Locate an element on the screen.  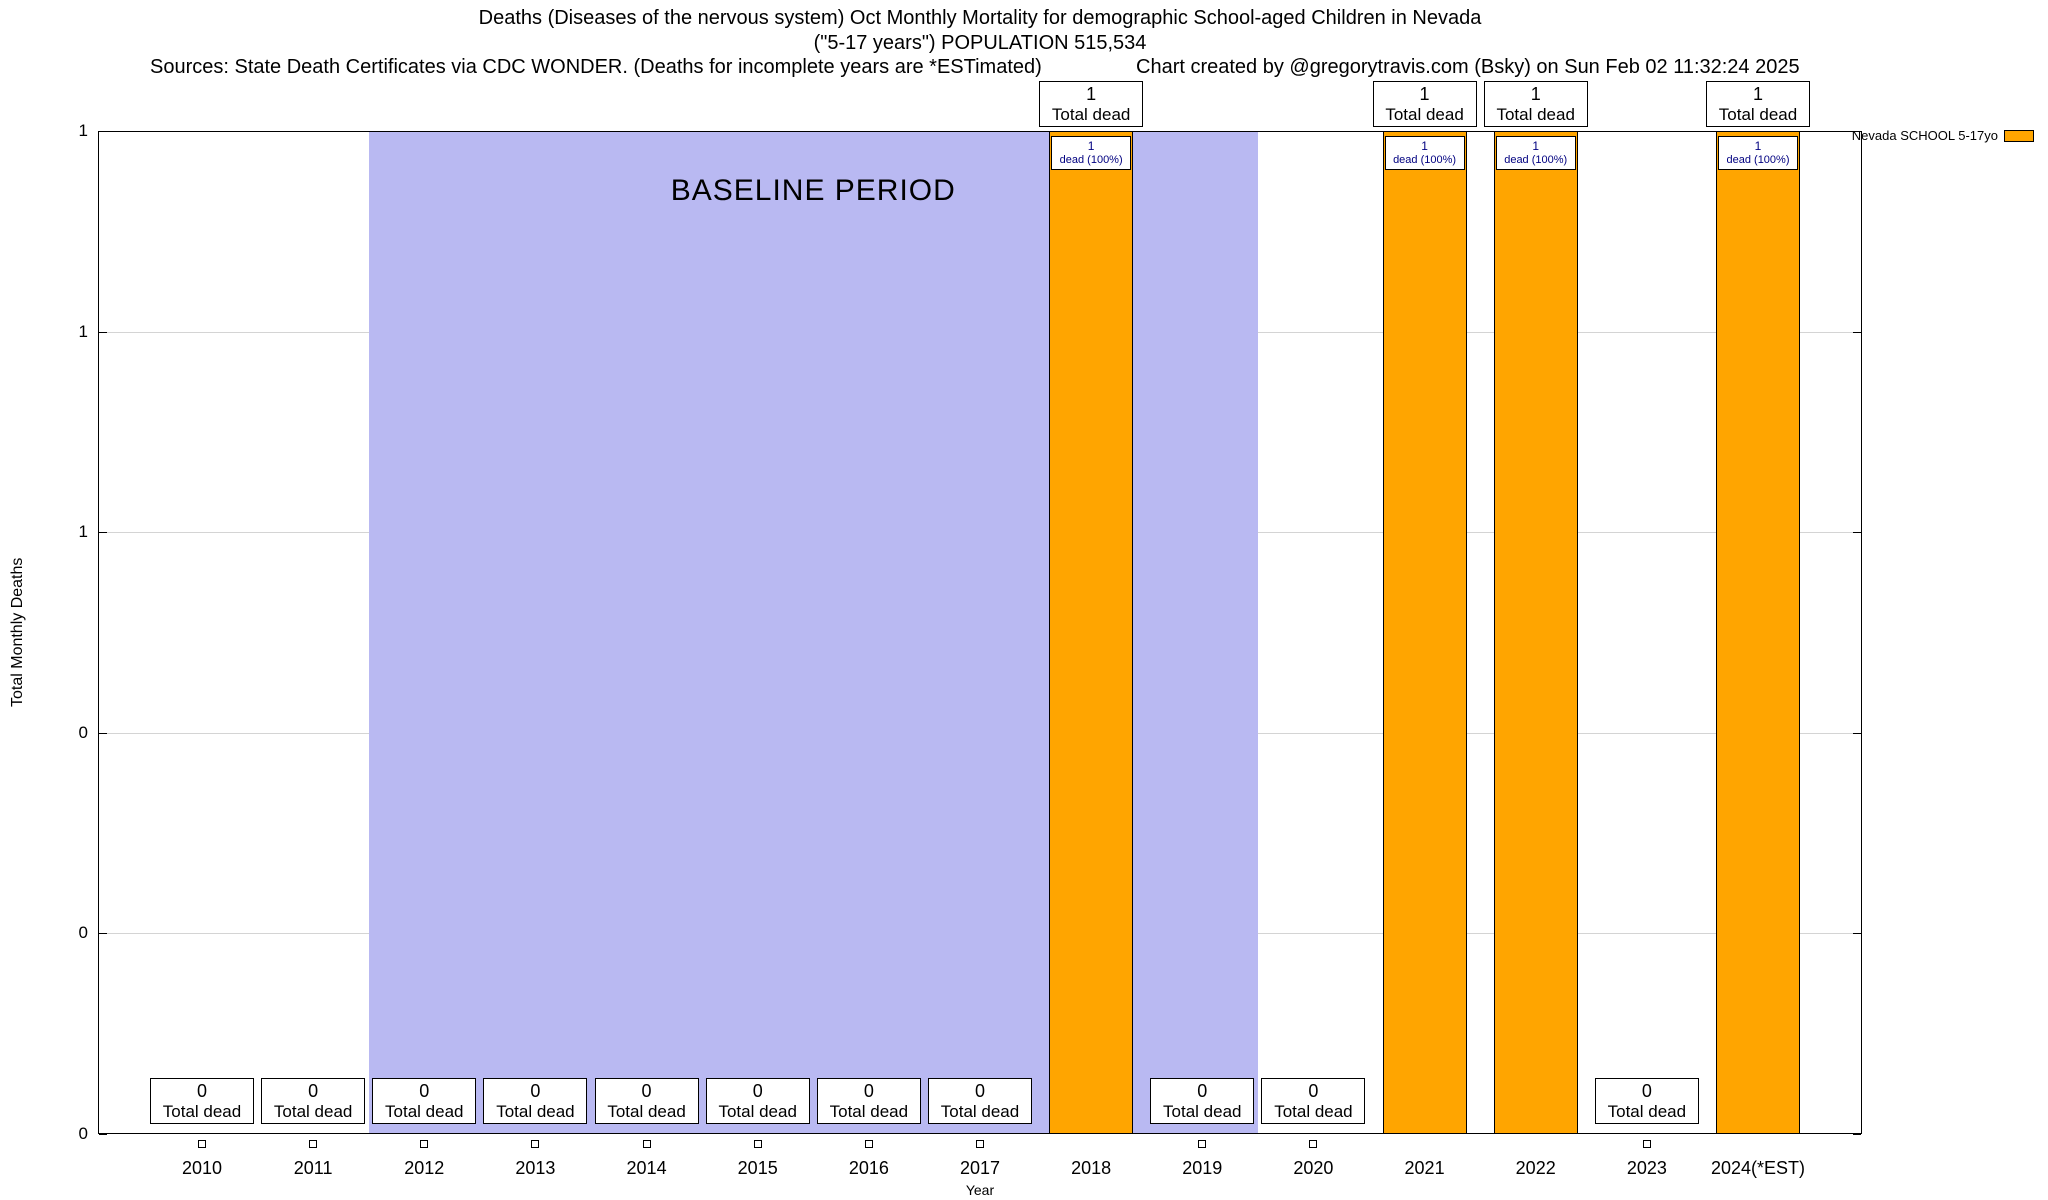
x-tick-label: 2016 is located at coordinates (868, 1168).